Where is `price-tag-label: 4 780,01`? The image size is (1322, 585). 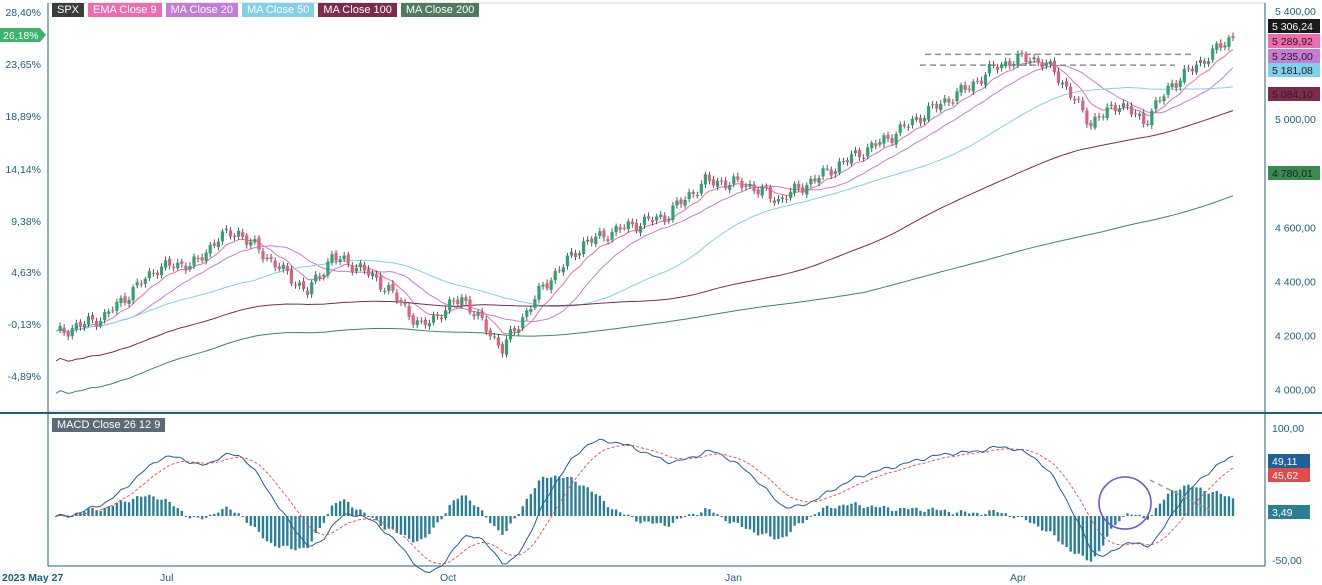 price-tag-label: 4 780,01 is located at coordinates (1292, 174).